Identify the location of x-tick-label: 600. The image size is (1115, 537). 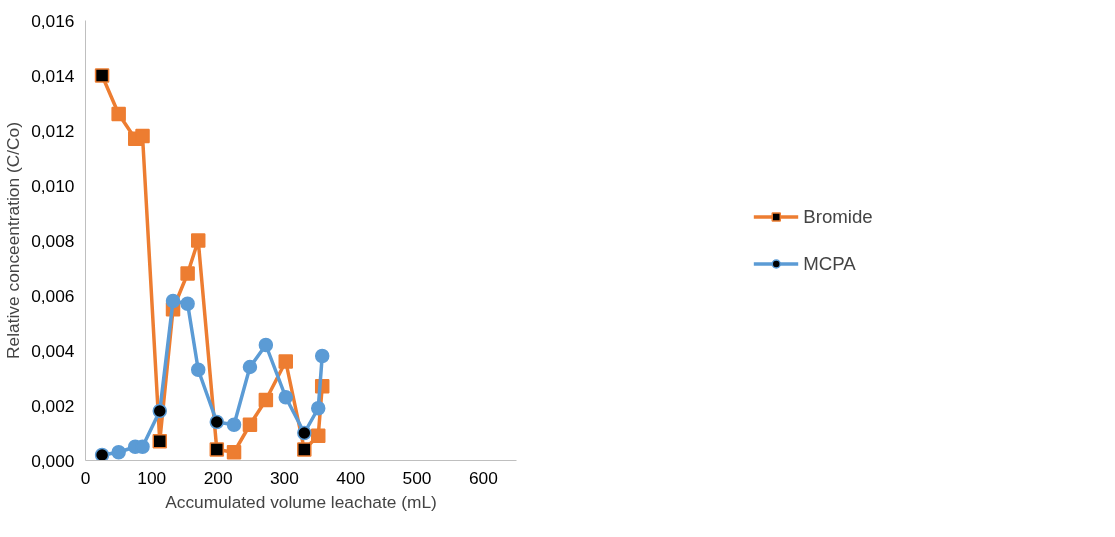
(483, 477).